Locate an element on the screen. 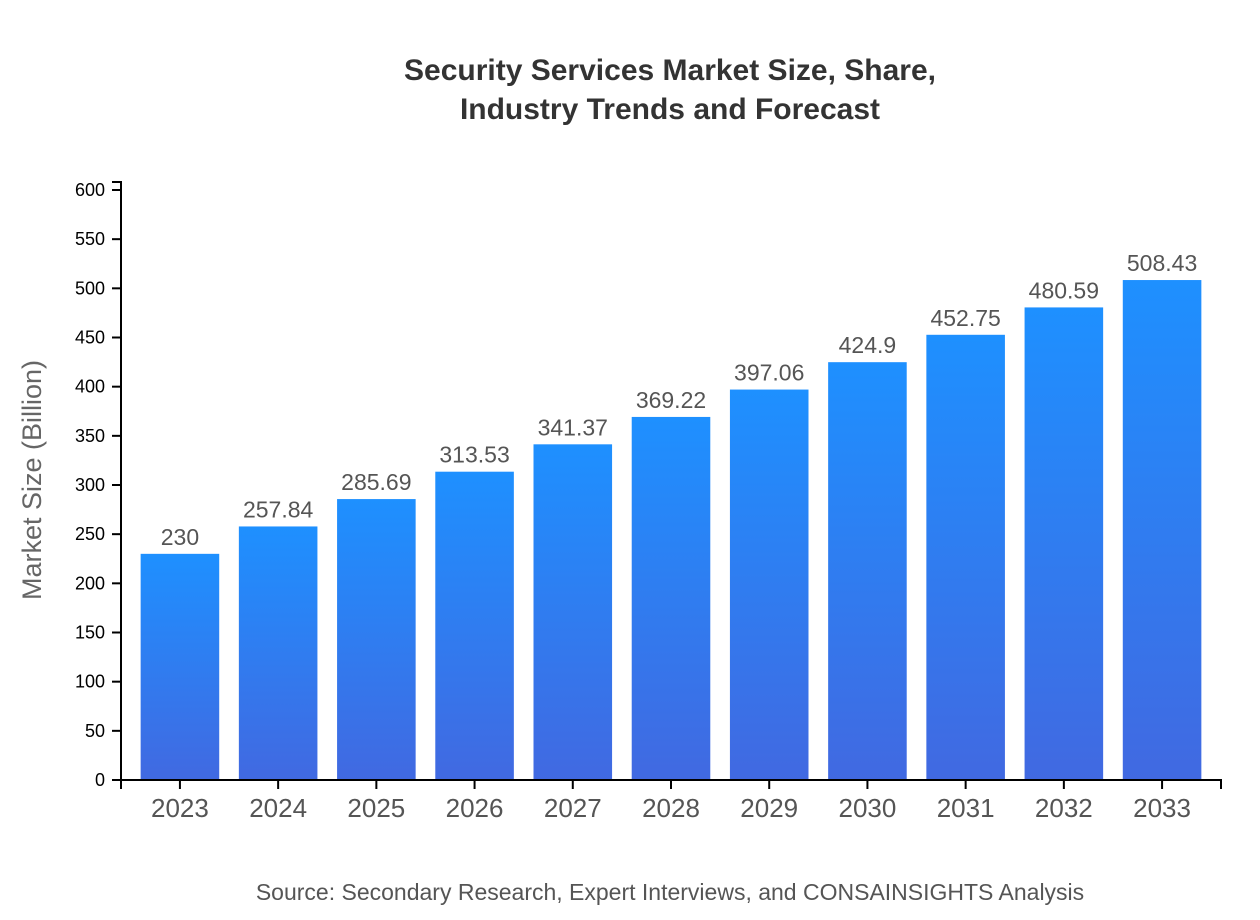  data-label-2028: 369.22 is located at coordinates (671, 400).